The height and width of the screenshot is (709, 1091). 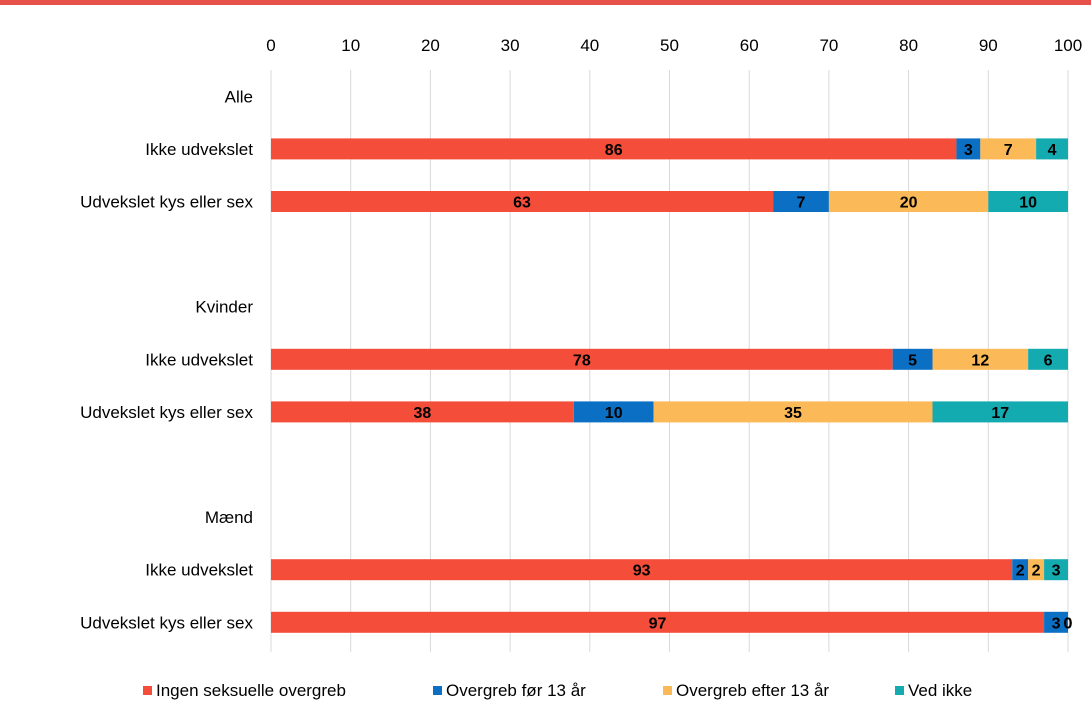 I want to click on x-tick-label: 0, so click(x=270, y=45).